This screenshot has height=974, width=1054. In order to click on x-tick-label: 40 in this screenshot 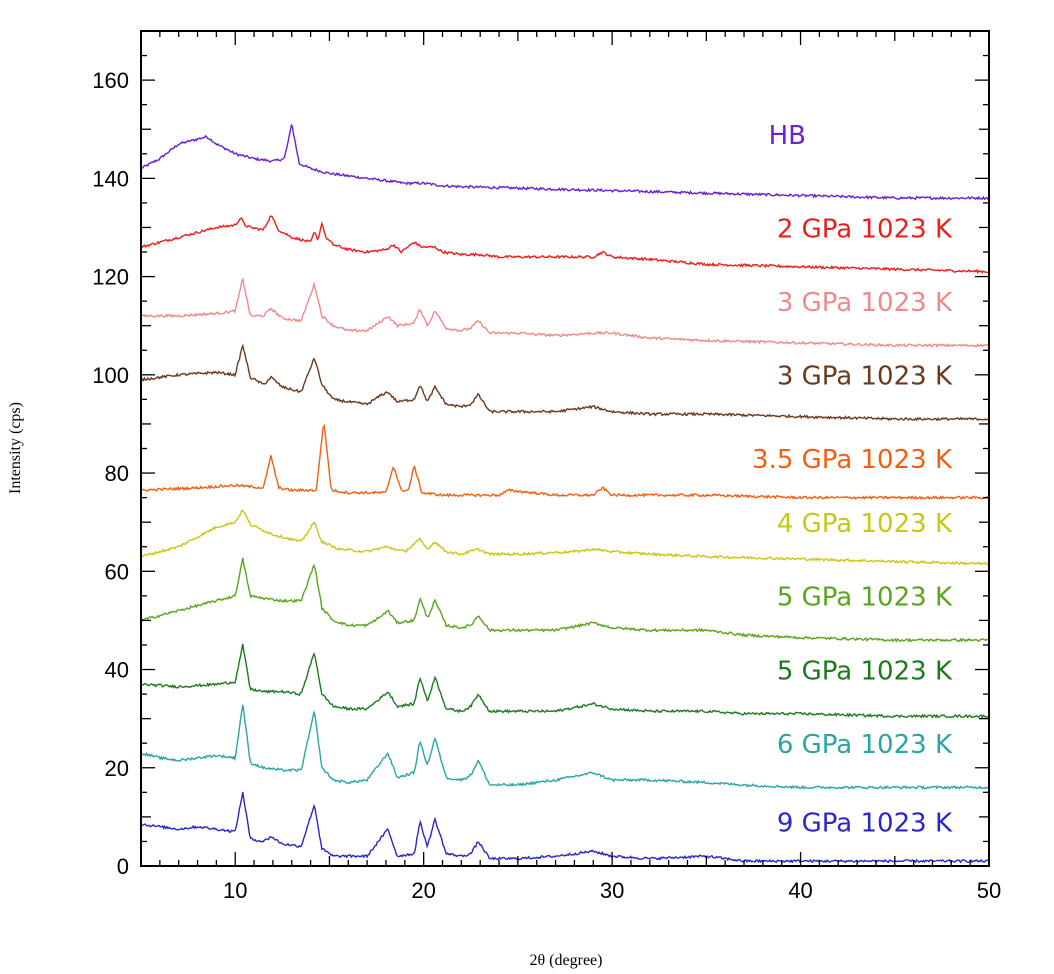, I will do `click(800, 890)`.